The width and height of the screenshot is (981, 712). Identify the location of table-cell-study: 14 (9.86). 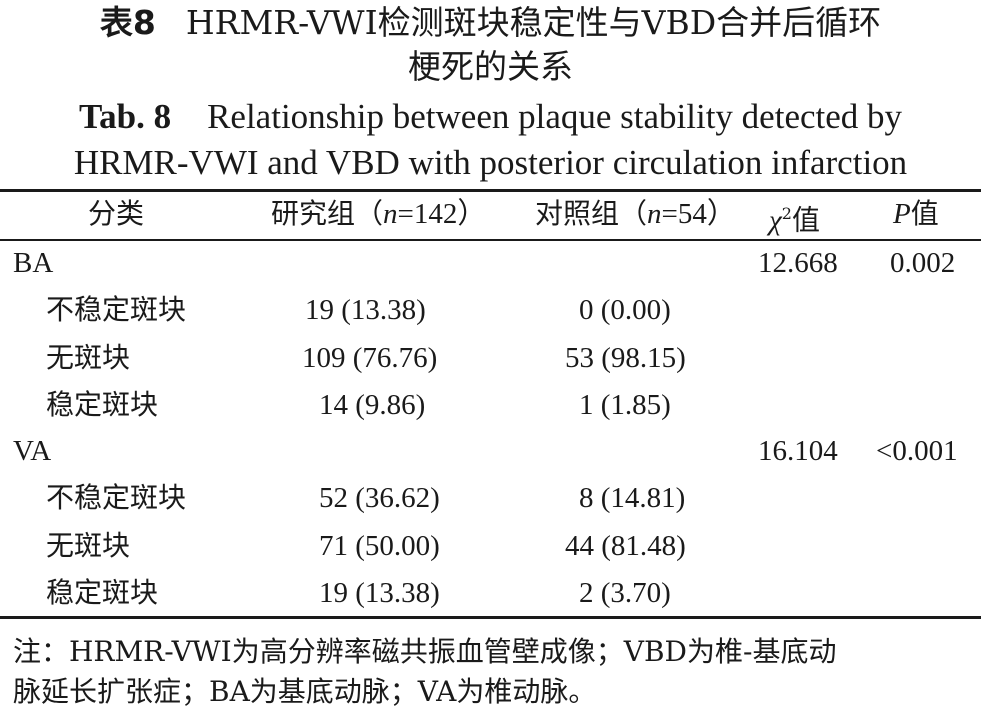
(372, 405).